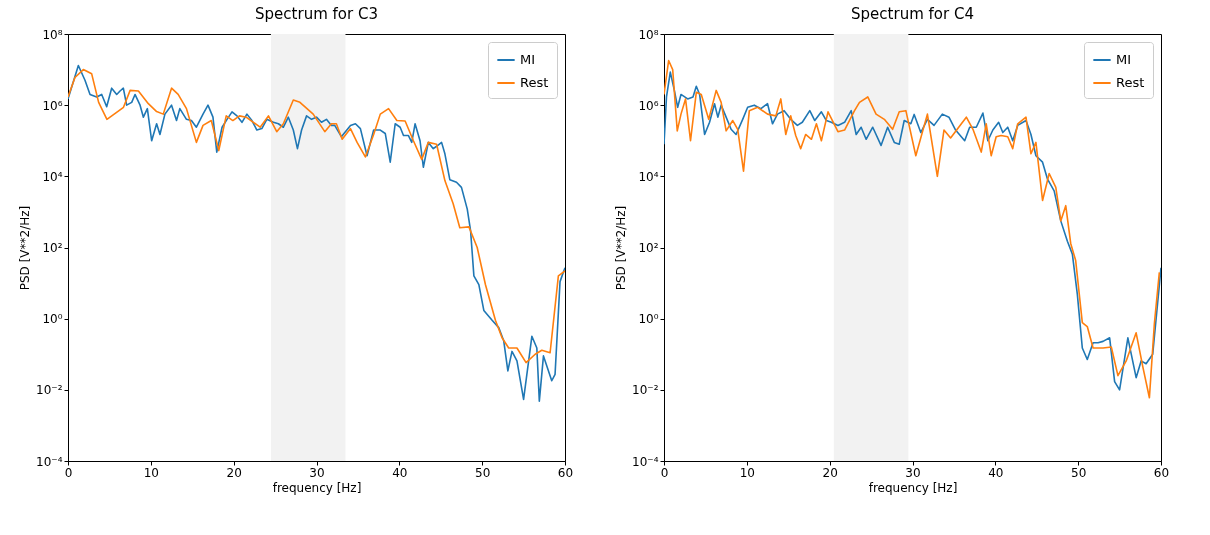 Image resolution: width=1210 pixels, height=535 pixels. I want to click on chart-title: Spectrum for C3, so click(316, 14).